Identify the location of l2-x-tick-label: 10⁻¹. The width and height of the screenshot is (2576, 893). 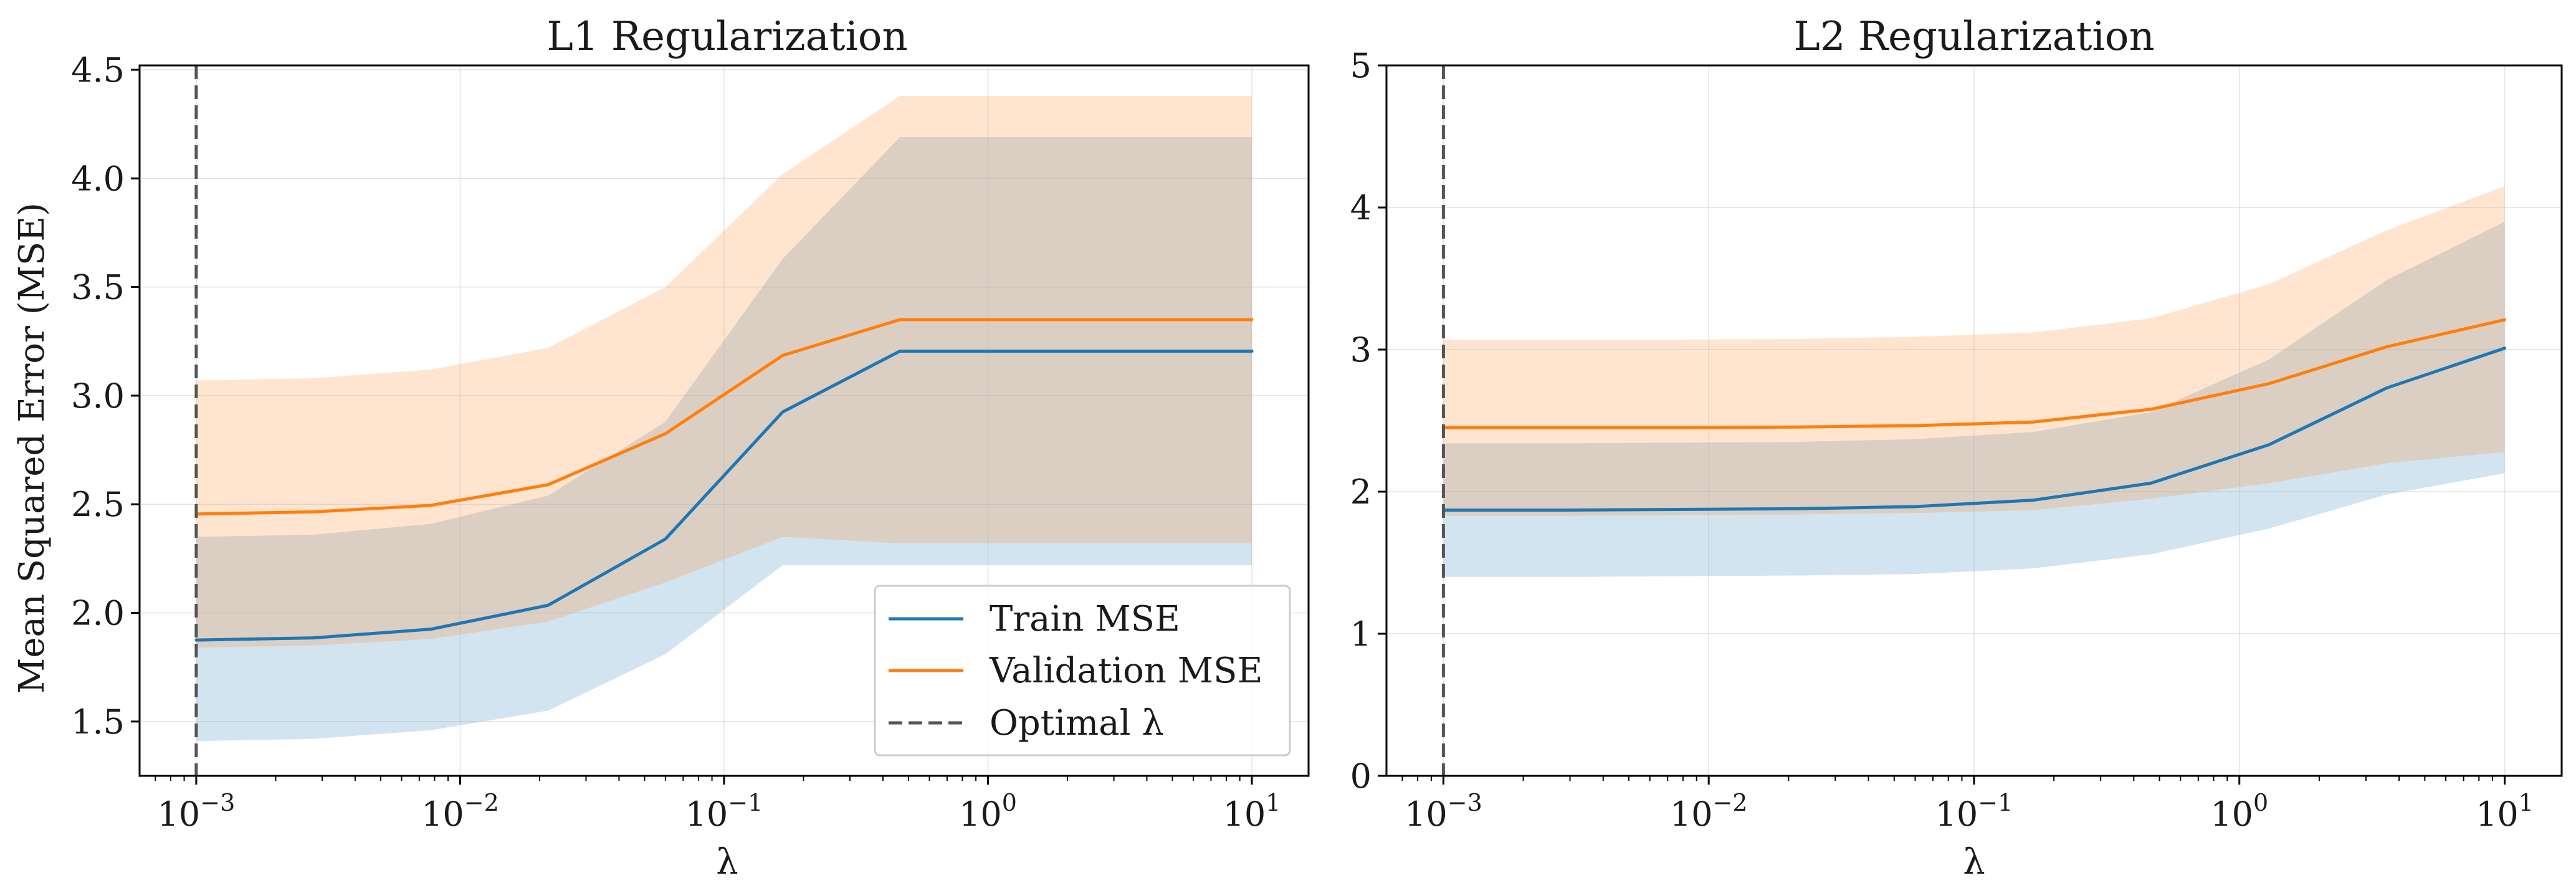
(1974, 811).